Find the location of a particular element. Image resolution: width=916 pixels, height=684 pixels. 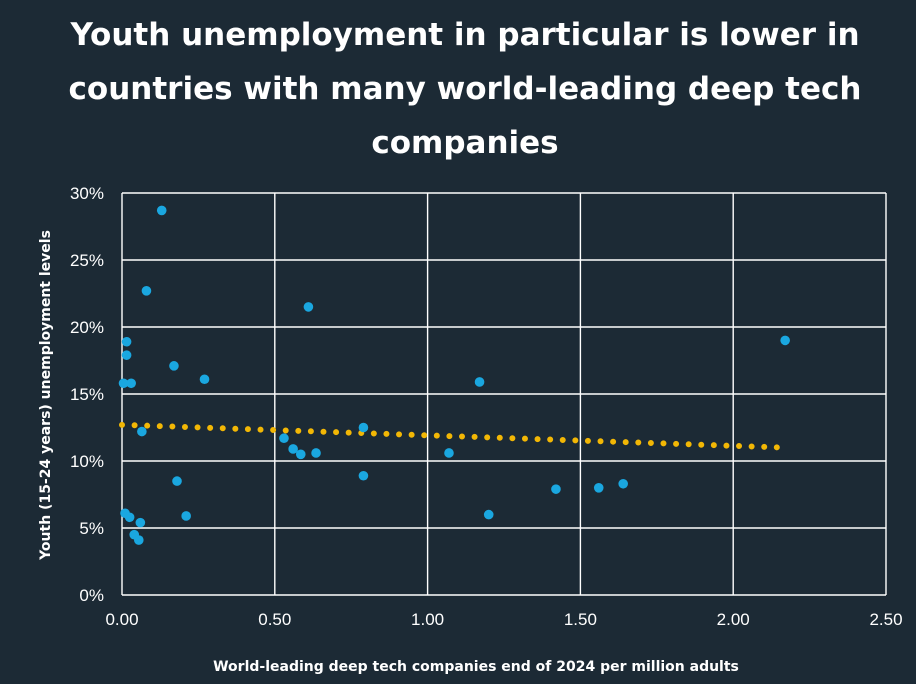

trendline-dotted is located at coordinates (454, 436).